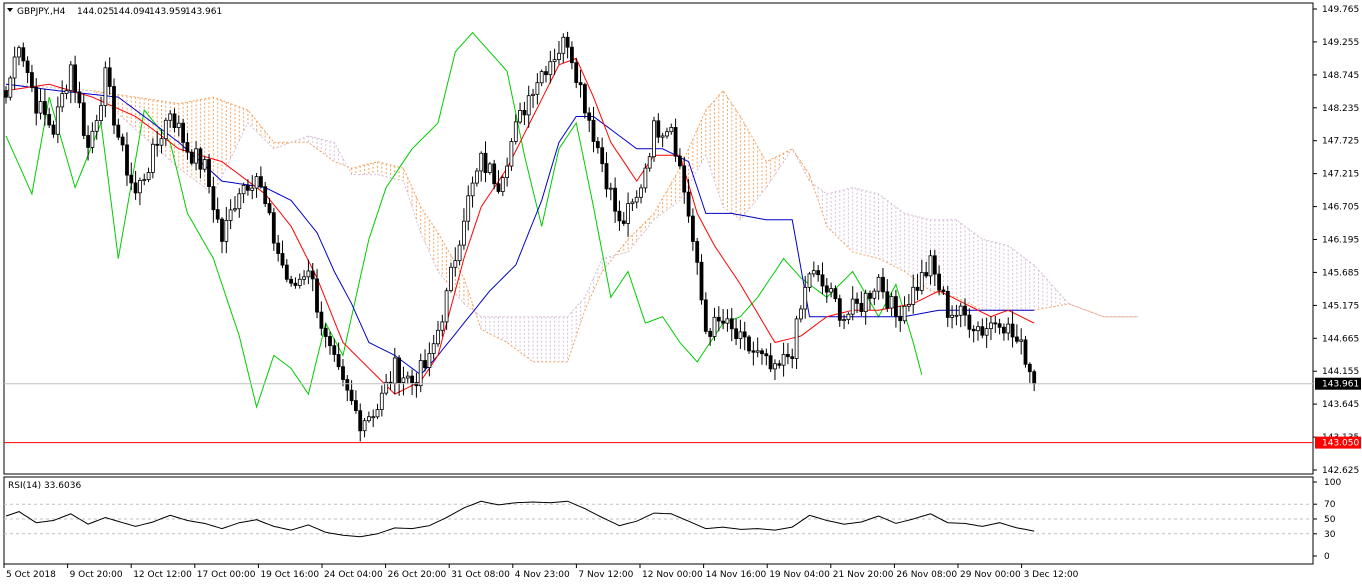  I want to click on time-tick-label: 19 Nov 04:00, so click(799, 575).